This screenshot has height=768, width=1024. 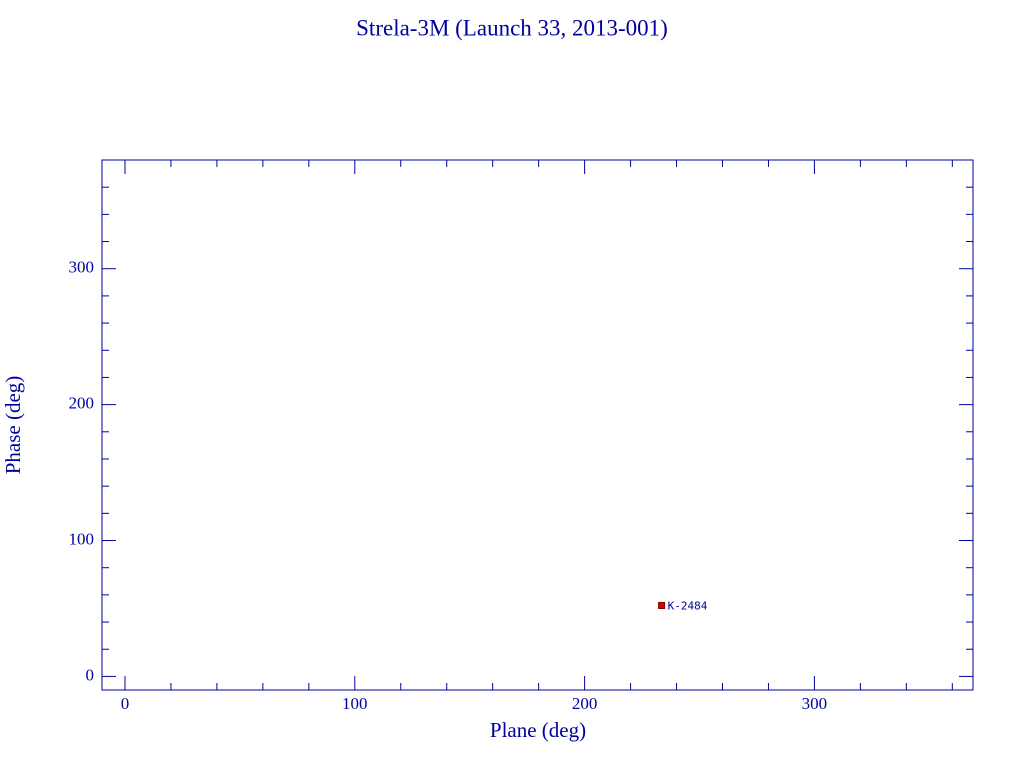 What do you see at coordinates (512, 27) in the screenshot?
I see `chart-title: Strela-3M (Launch 33, 2013-001)` at bounding box center [512, 27].